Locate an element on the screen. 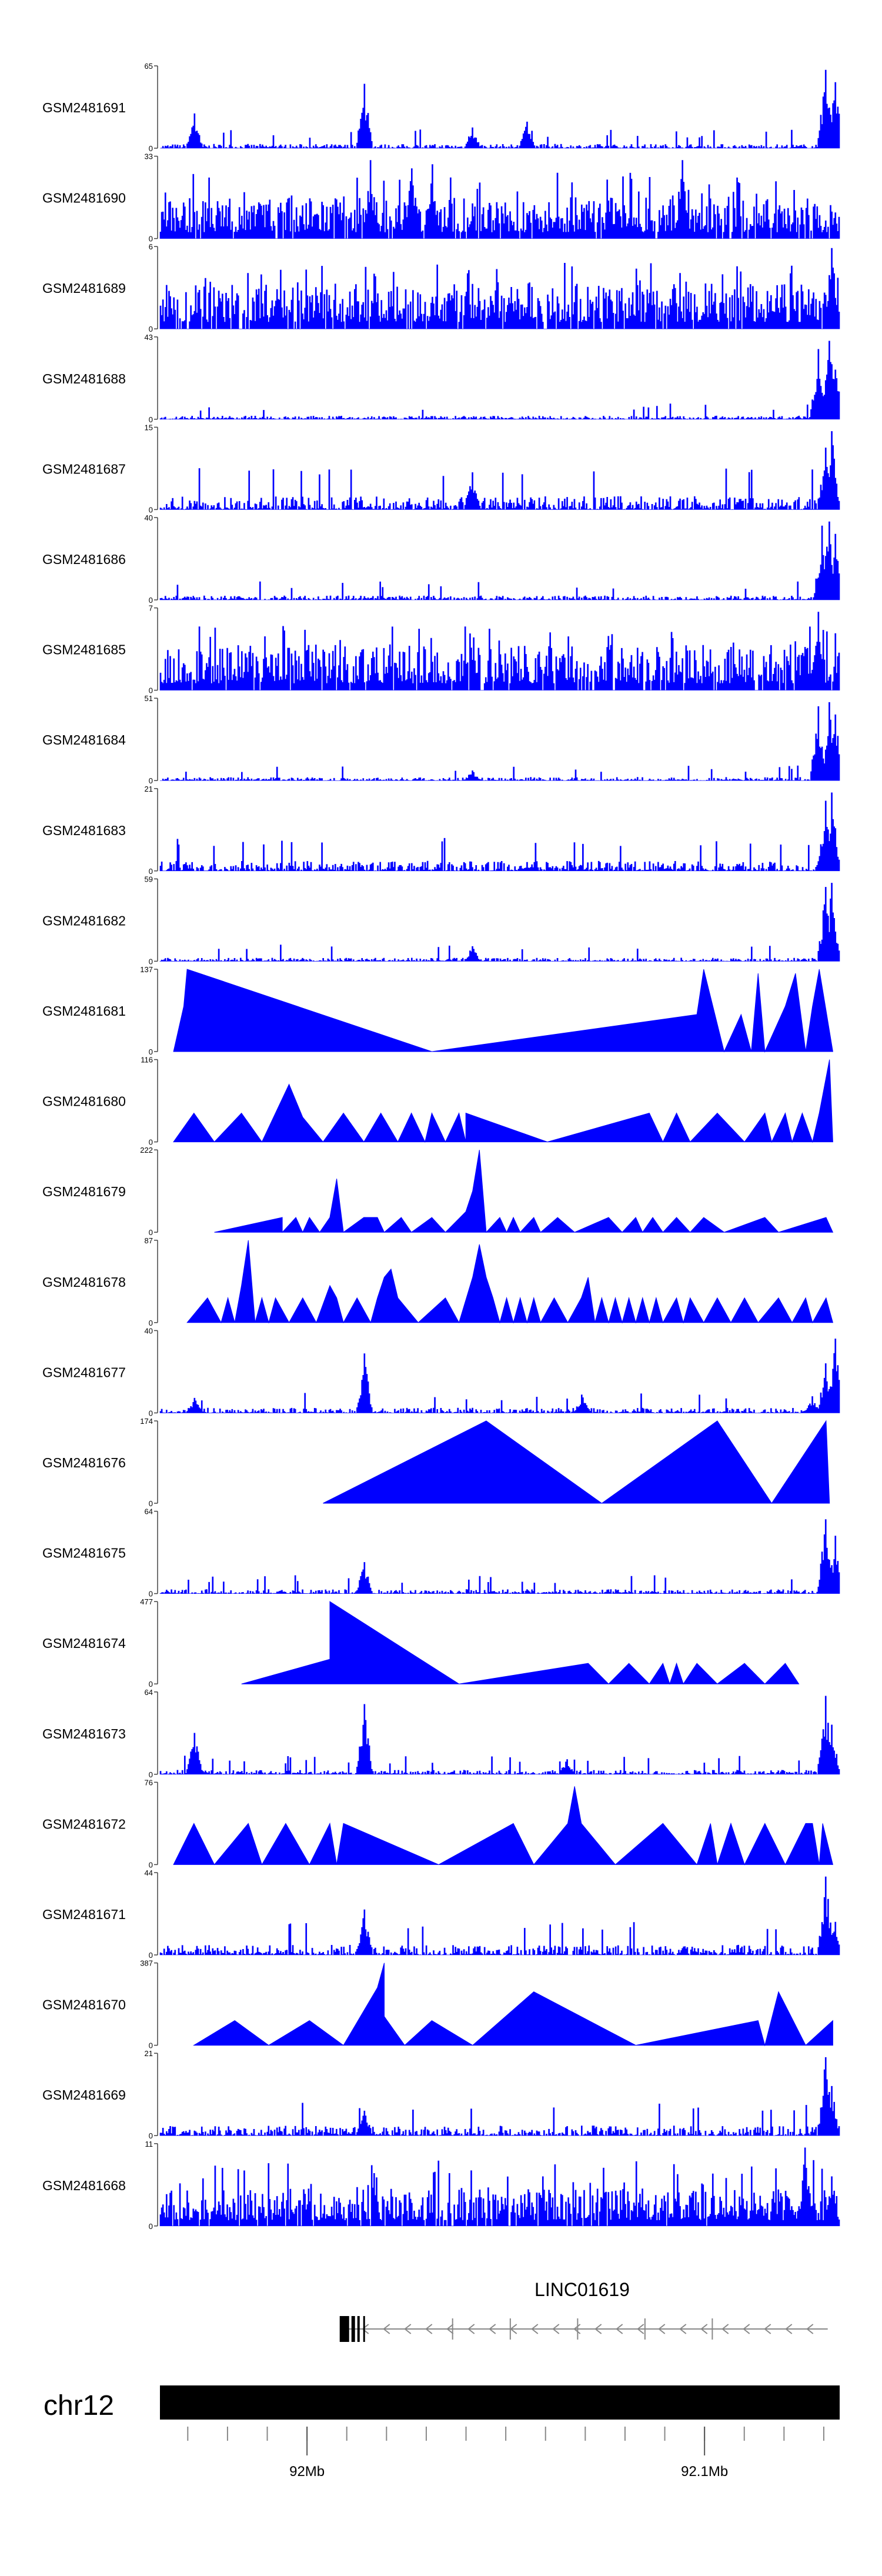 This screenshot has height=2576, width=882. track-GSM2481691: GSM2481691 65 0 is located at coordinates (441, 107).